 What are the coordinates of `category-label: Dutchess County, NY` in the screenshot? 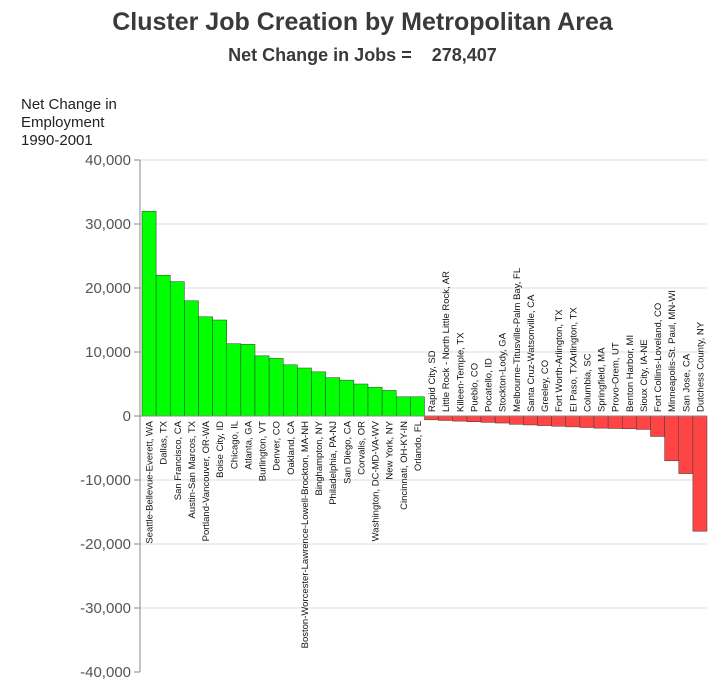 It's located at (700, 366).